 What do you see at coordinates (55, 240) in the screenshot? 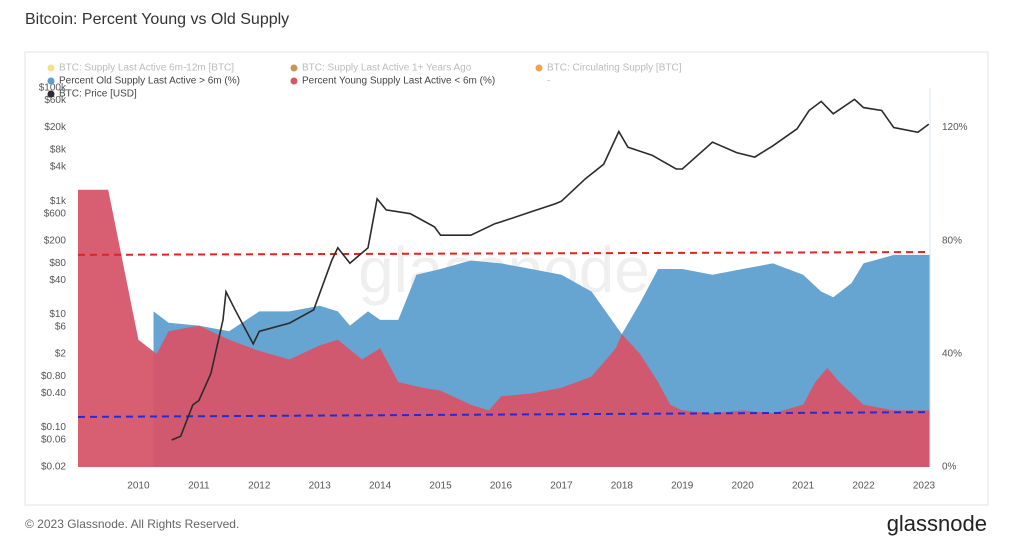
I see `y-tick-label: $200` at bounding box center [55, 240].